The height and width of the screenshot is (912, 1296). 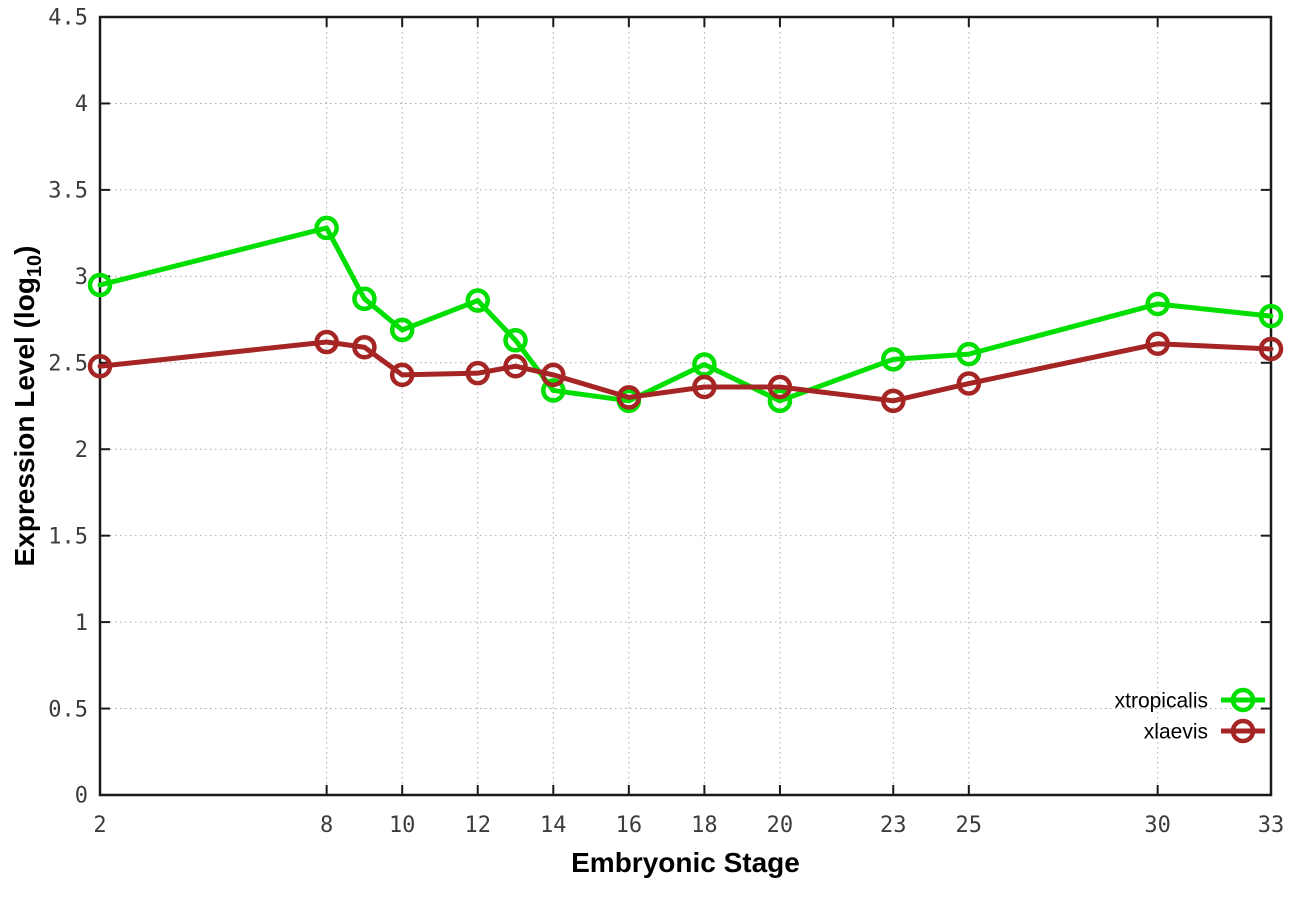 What do you see at coordinates (68, 709) in the screenshot?
I see `y-tick-label: 0.5` at bounding box center [68, 709].